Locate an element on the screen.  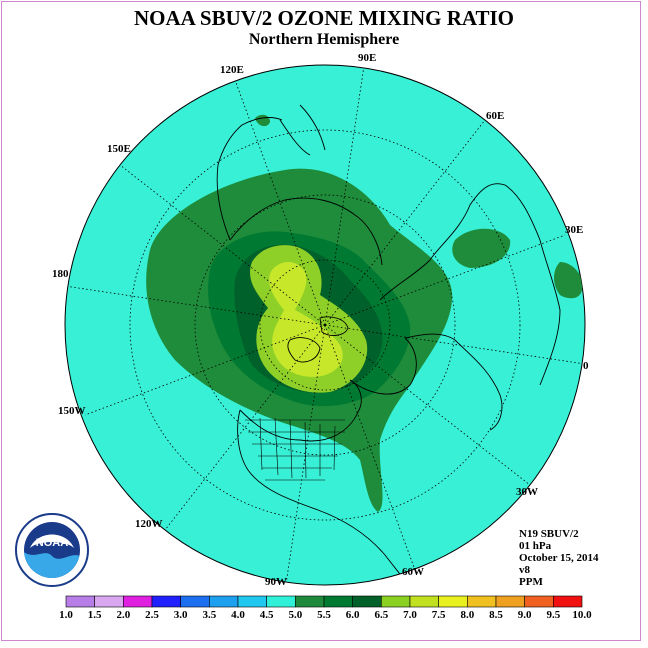
color-scale-tick-label: 2.5 is located at coordinates (152, 615).